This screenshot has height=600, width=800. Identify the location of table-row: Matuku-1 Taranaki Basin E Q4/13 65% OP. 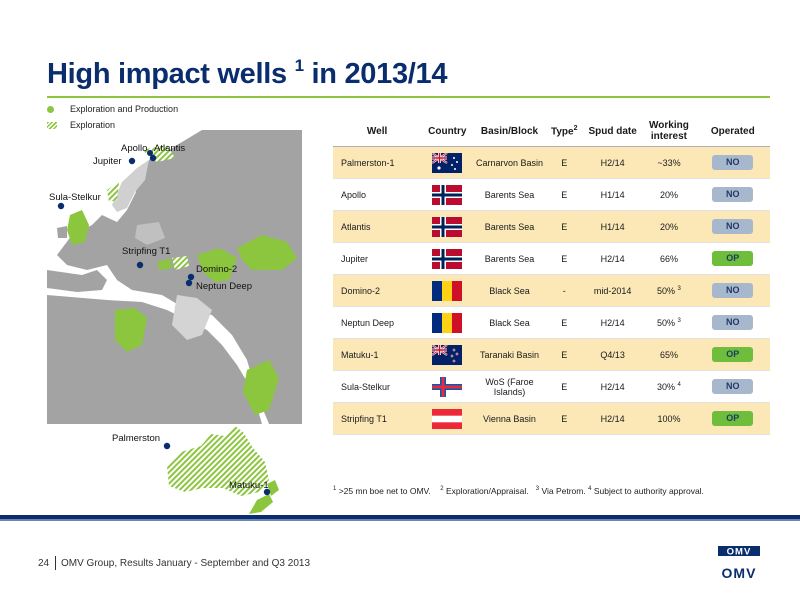
(551, 354).